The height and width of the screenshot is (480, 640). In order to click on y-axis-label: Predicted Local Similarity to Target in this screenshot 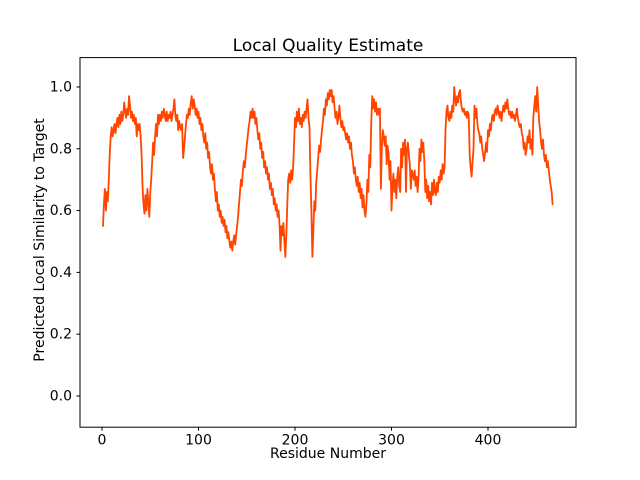, I will do `click(40, 240)`.